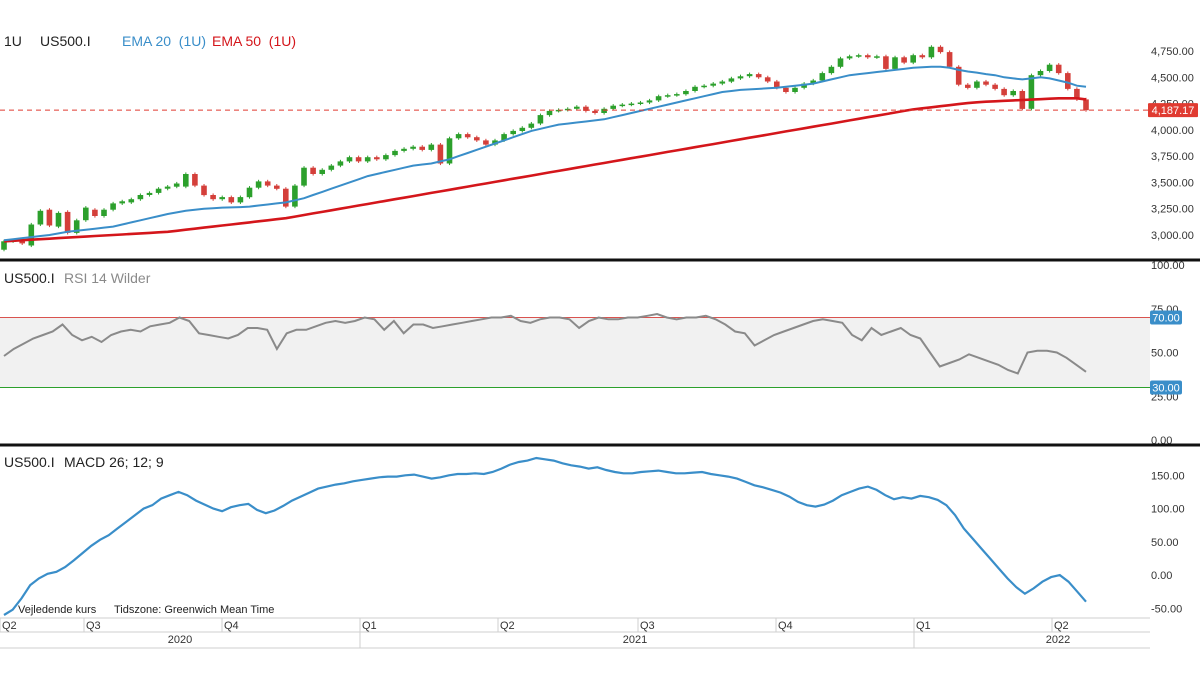 The height and width of the screenshot is (676, 1200). Describe the element at coordinates (534, 625) in the screenshot. I see `quarter-labels: Q2 Q3 Q4 Q1 Q2 Q3 Q4 Q1 Q2` at that location.